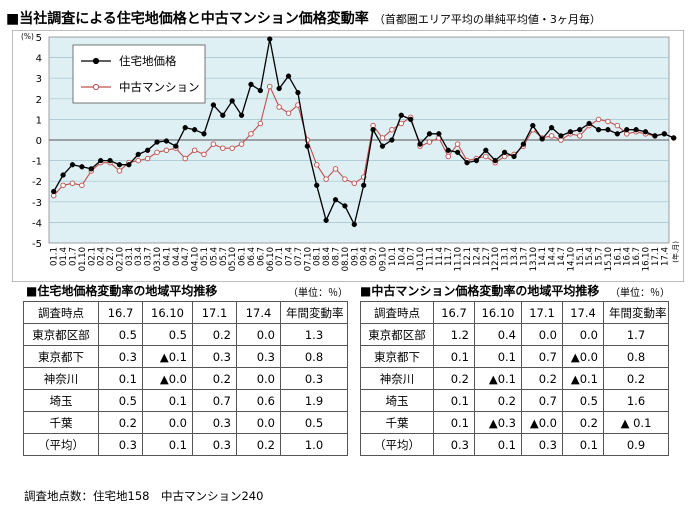 The height and width of the screenshot is (512, 696). Describe the element at coordinates (318, 256) in the screenshot. I see `x-tick-label: 08.1` at that location.